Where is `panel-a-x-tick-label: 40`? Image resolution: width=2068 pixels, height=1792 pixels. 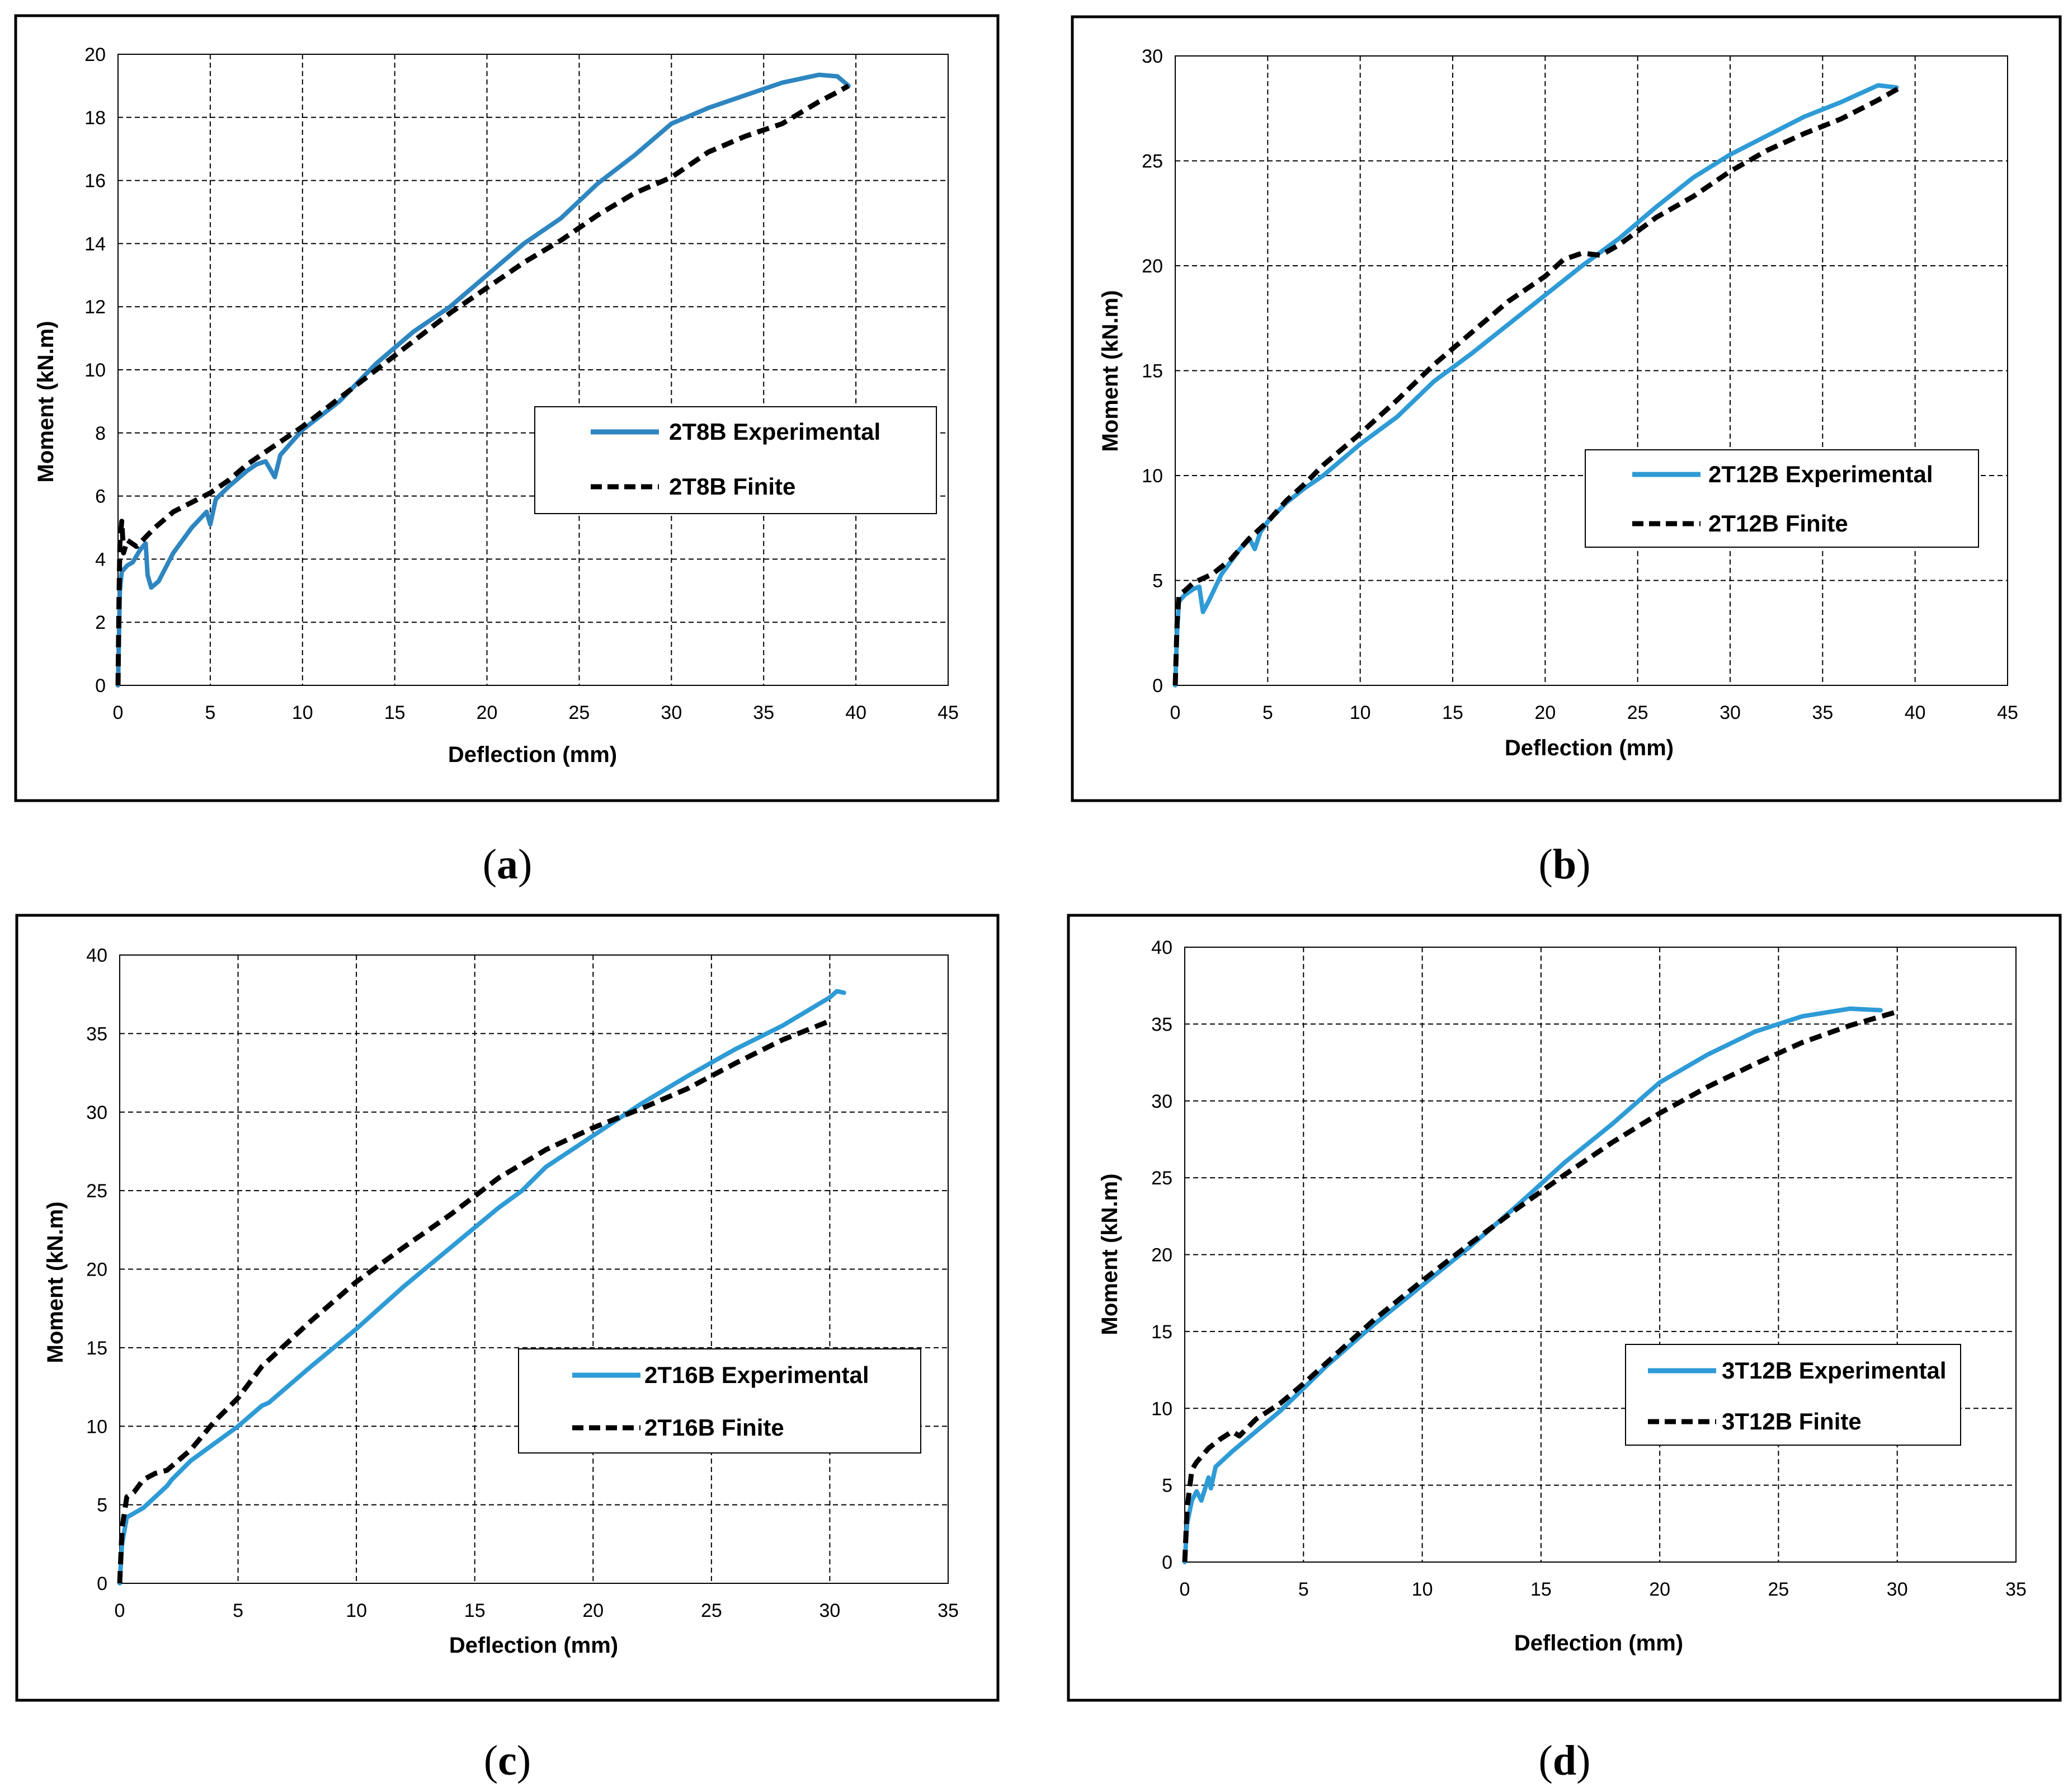 panel-a-x-tick-label: 40 is located at coordinates (855, 712).